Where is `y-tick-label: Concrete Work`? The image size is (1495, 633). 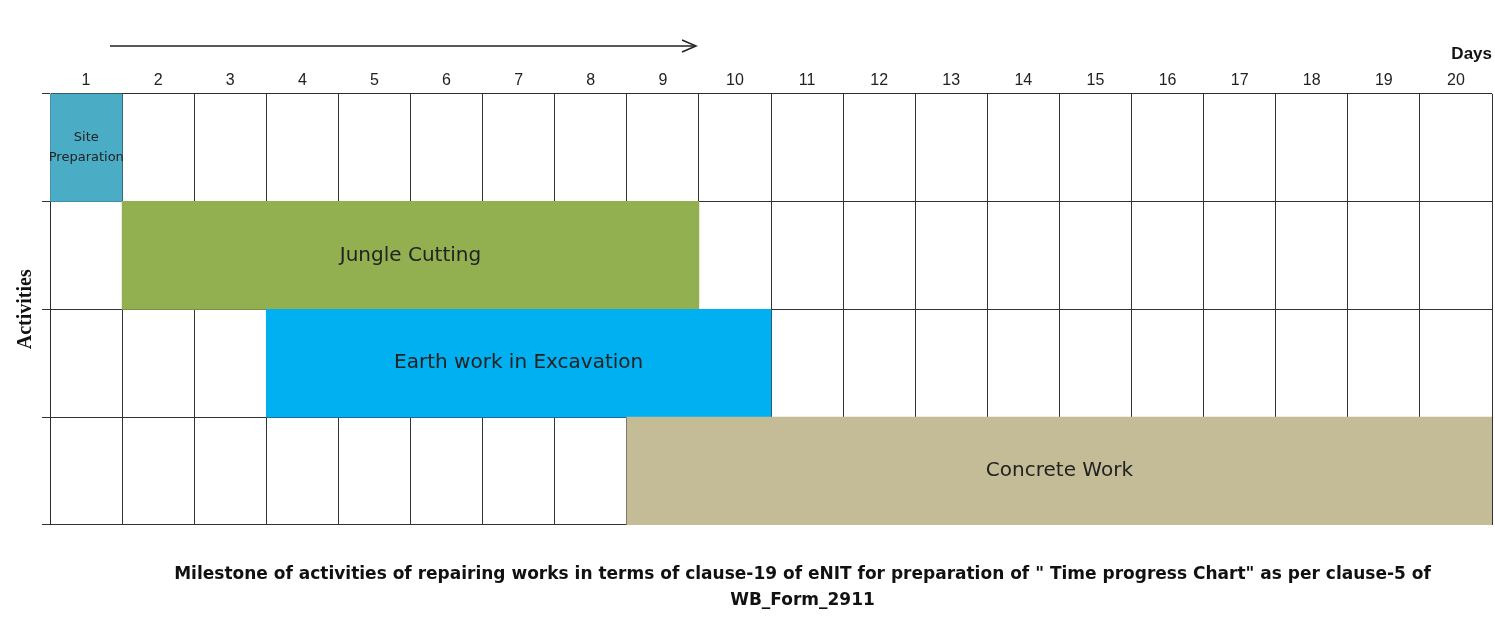 y-tick-label: Concrete Work is located at coordinates (1059, 469).